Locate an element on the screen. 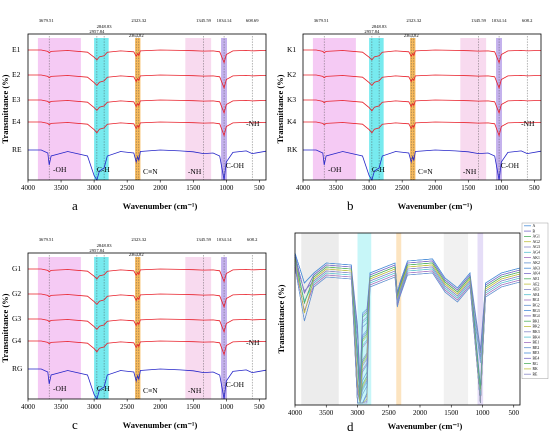 This screenshot has width=550, height=443. x-tick-label: 3000 is located at coordinates (94, 188).